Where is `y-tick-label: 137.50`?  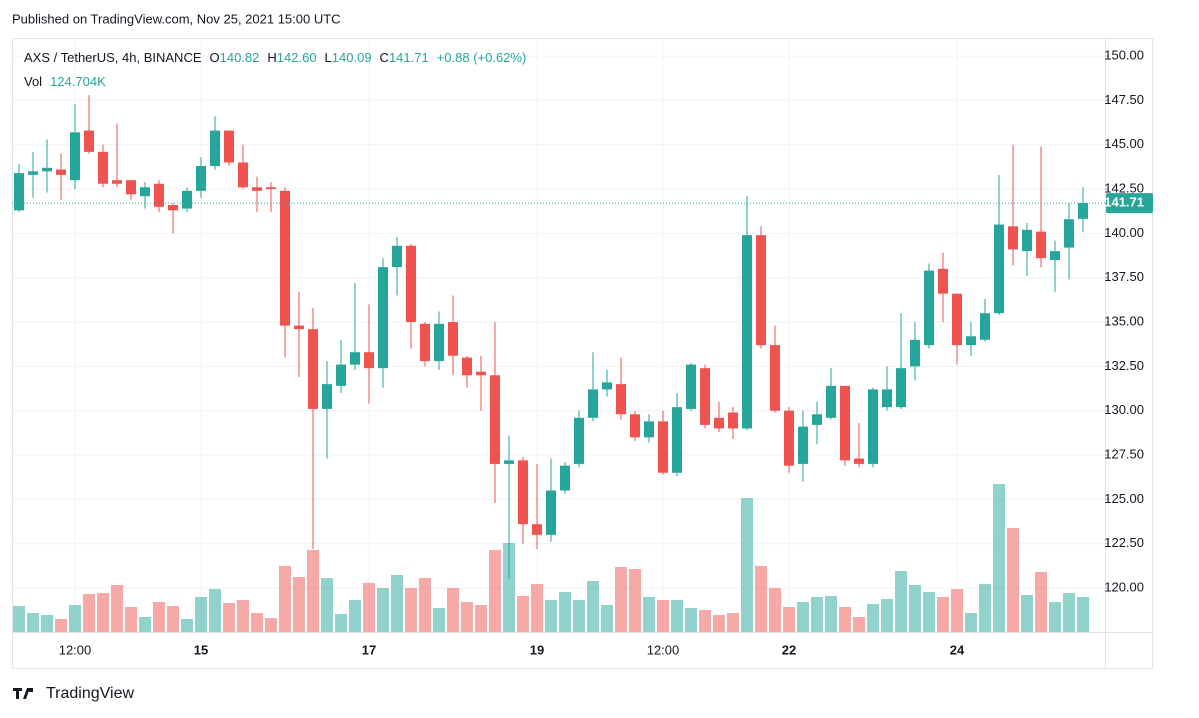
y-tick-label: 137.50 is located at coordinates (1124, 276).